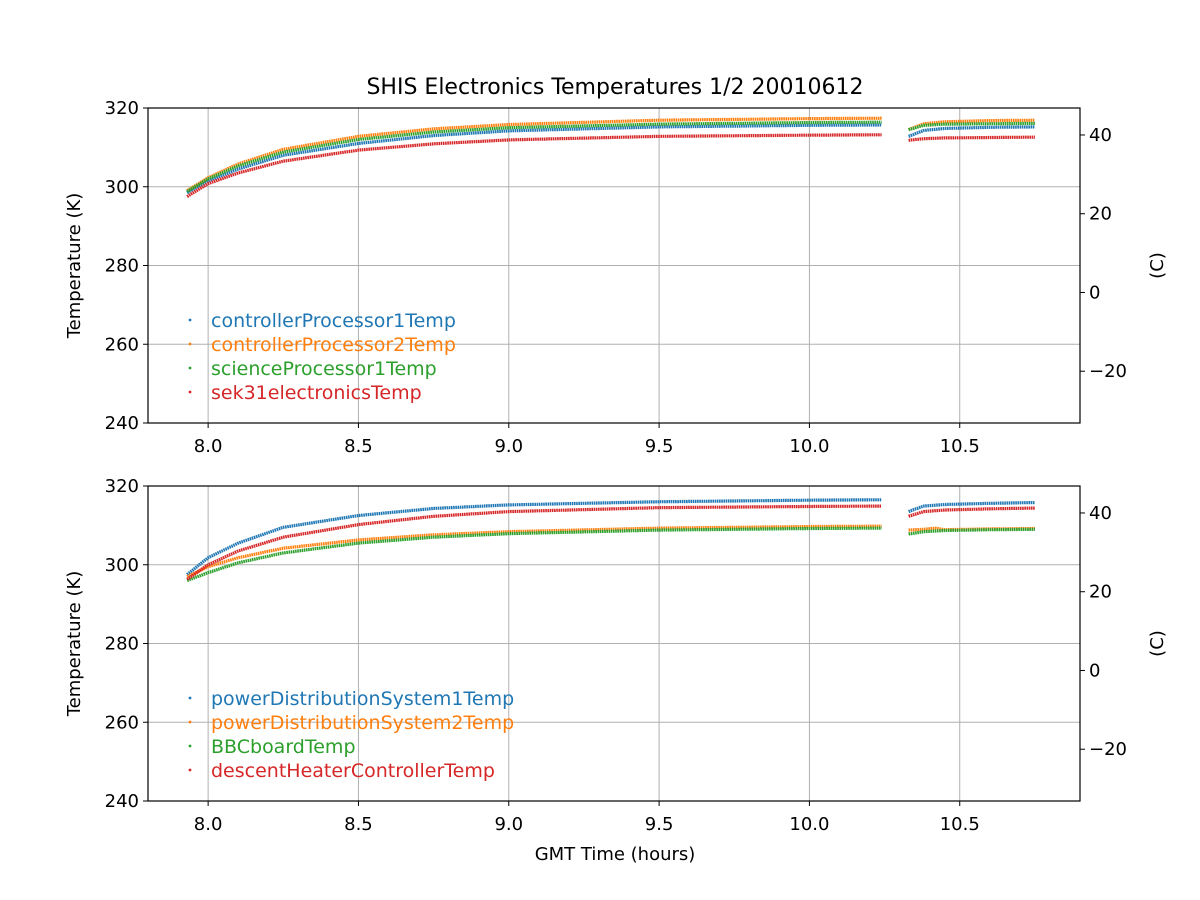 The image size is (1200, 900). What do you see at coordinates (333, 321) in the screenshot?
I see `legend-entry: controllerProcessor1Temp` at bounding box center [333, 321].